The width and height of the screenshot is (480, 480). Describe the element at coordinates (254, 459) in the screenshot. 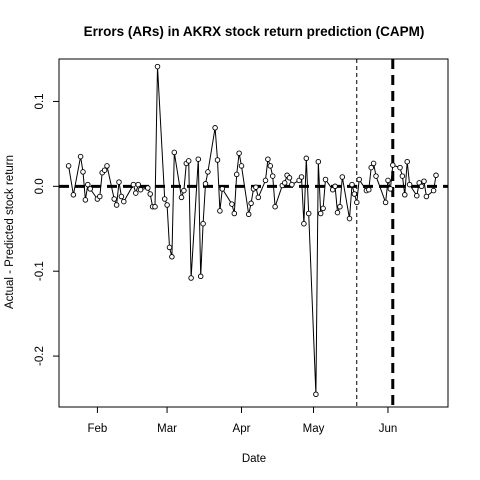

I see `x-axis-label: Date` at that location.